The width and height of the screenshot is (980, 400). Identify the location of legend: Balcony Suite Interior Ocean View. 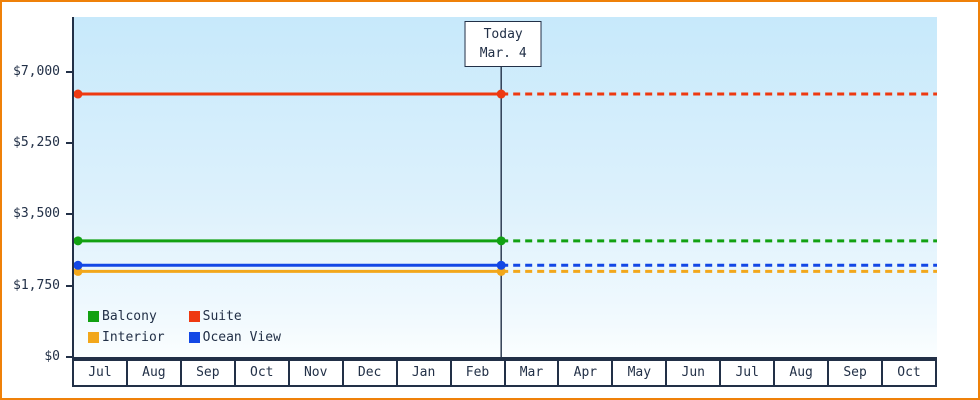
(184, 327).